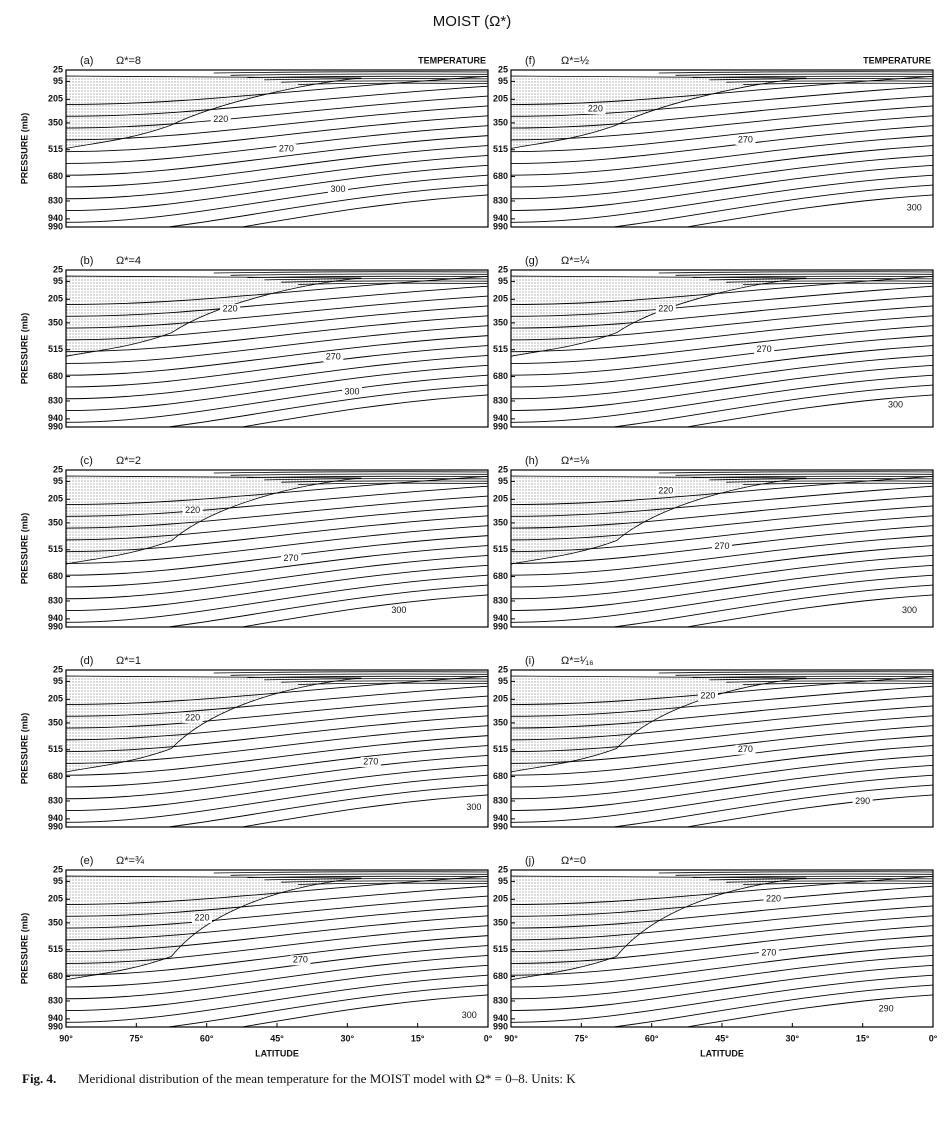 The width and height of the screenshot is (945, 1122). Describe the element at coordinates (577, 661) in the screenshot. I see `panel-parameter: Ω*=¹⁄₁₆` at that location.